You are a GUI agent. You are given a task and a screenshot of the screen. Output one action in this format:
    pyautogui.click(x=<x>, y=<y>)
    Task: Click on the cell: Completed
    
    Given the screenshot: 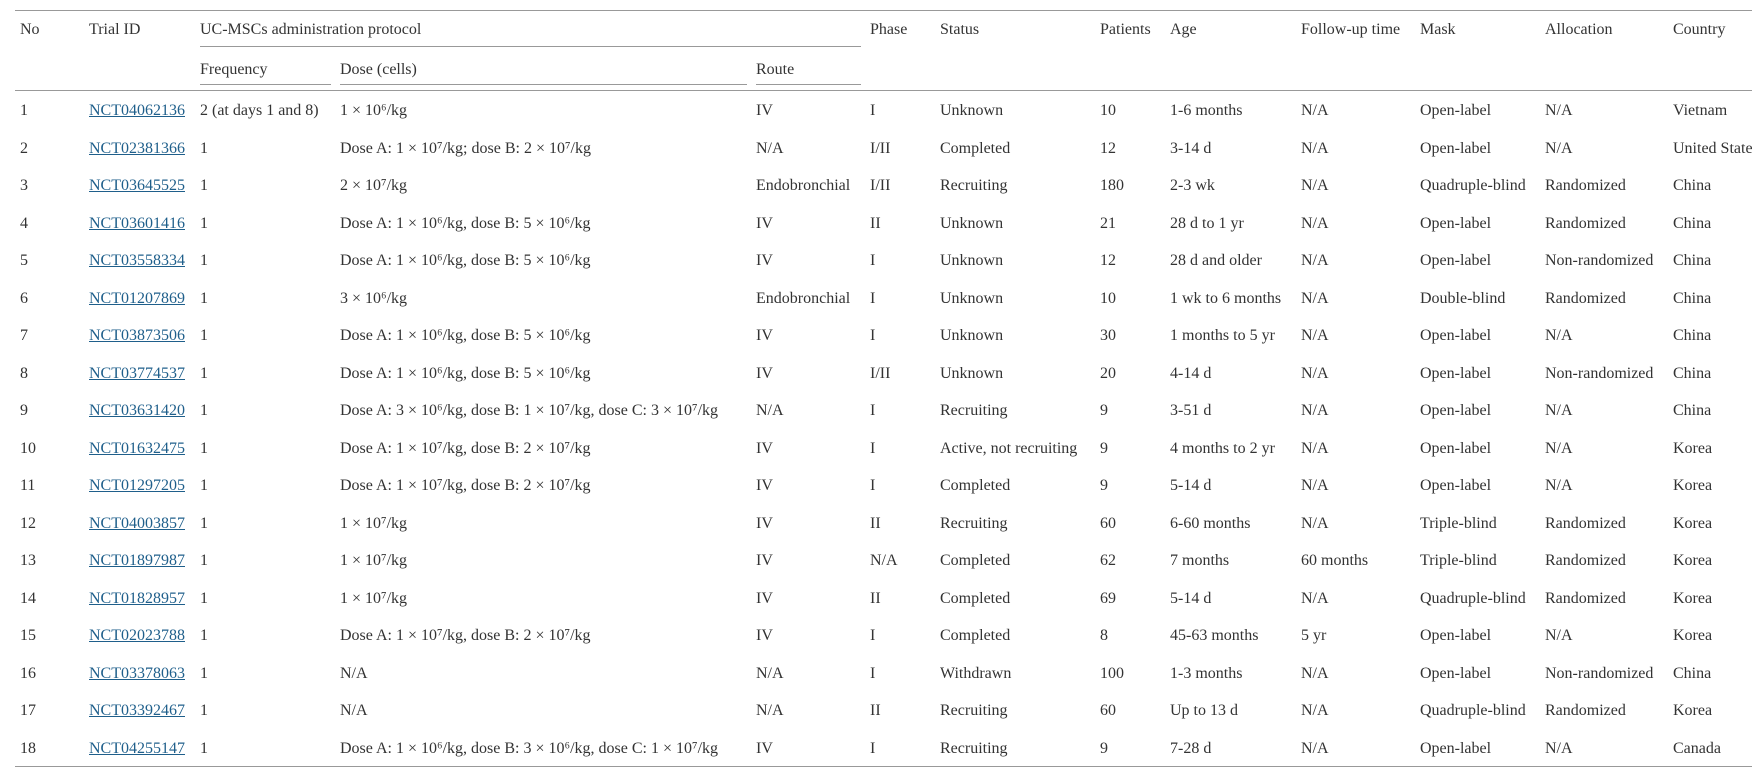 What is the action you would take?
    pyautogui.click(x=975, y=635)
    